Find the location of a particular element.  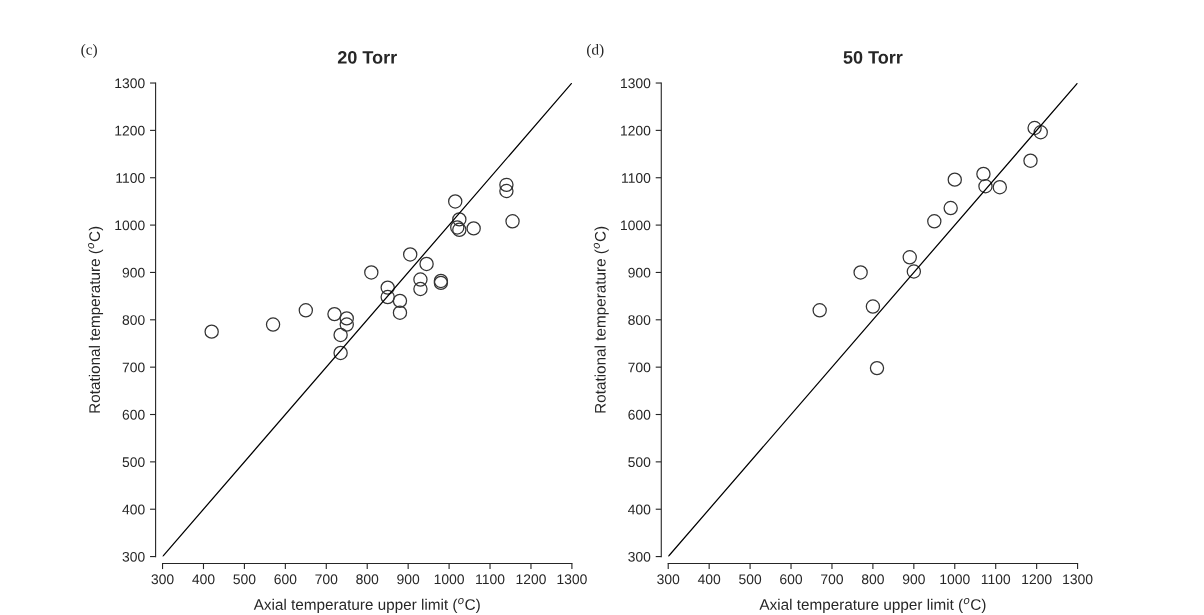

text: (c) is located at coordinates (89, 51).